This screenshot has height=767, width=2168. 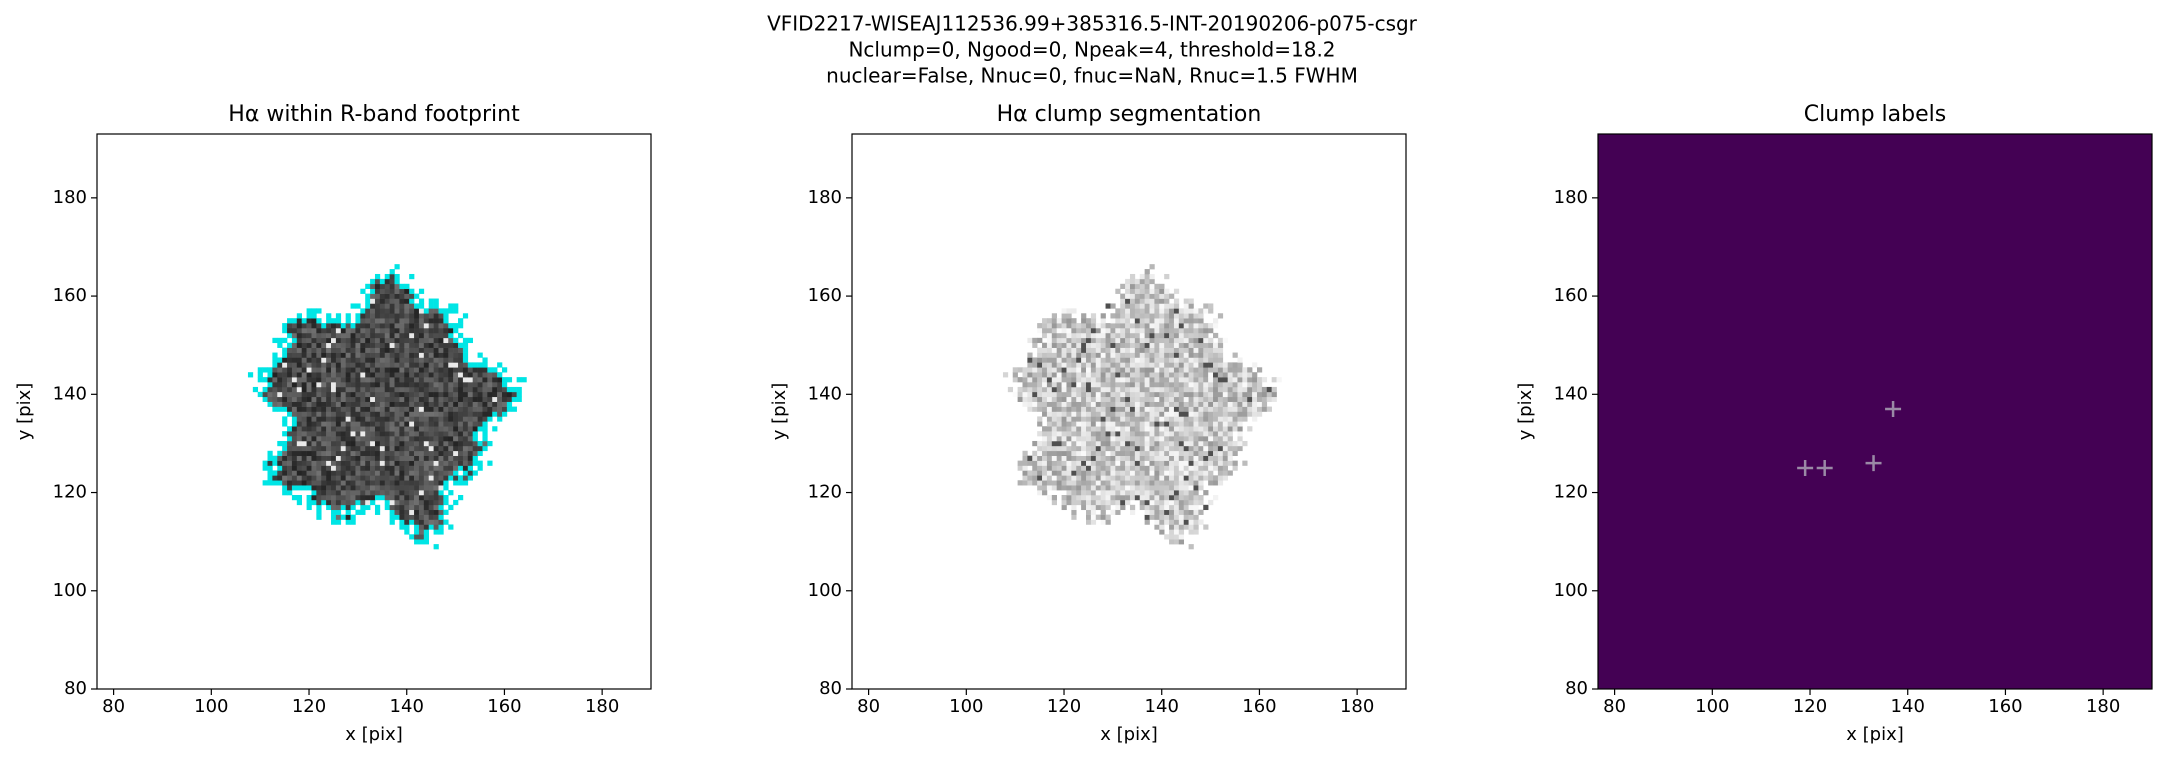 What do you see at coordinates (602, 706) in the screenshot?
I see `x-tick-label: 180` at bounding box center [602, 706].